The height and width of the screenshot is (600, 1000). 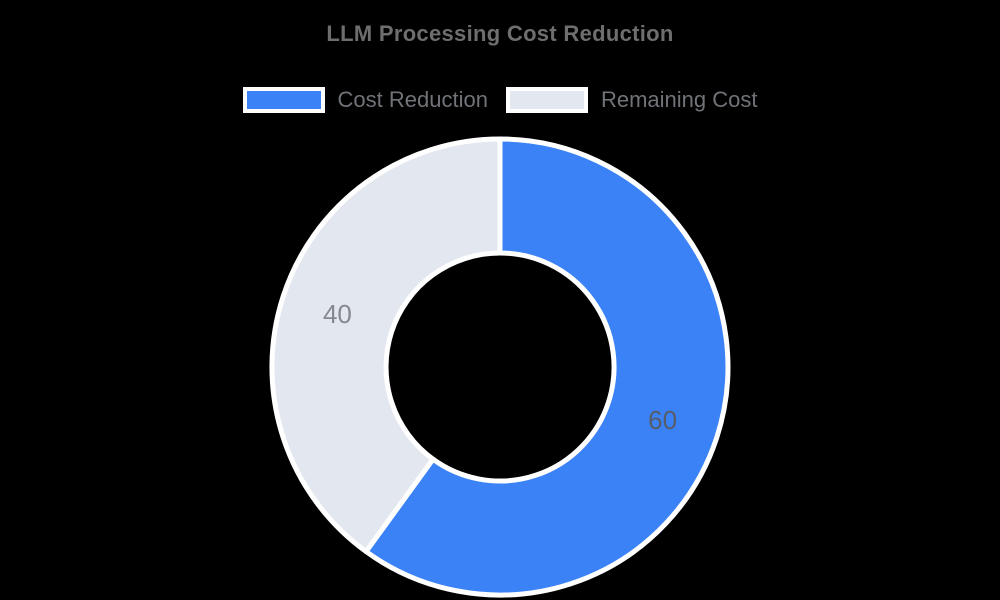 What do you see at coordinates (500, 33) in the screenshot?
I see `chart-title: LLM Processing Cost Reduction` at bounding box center [500, 33].